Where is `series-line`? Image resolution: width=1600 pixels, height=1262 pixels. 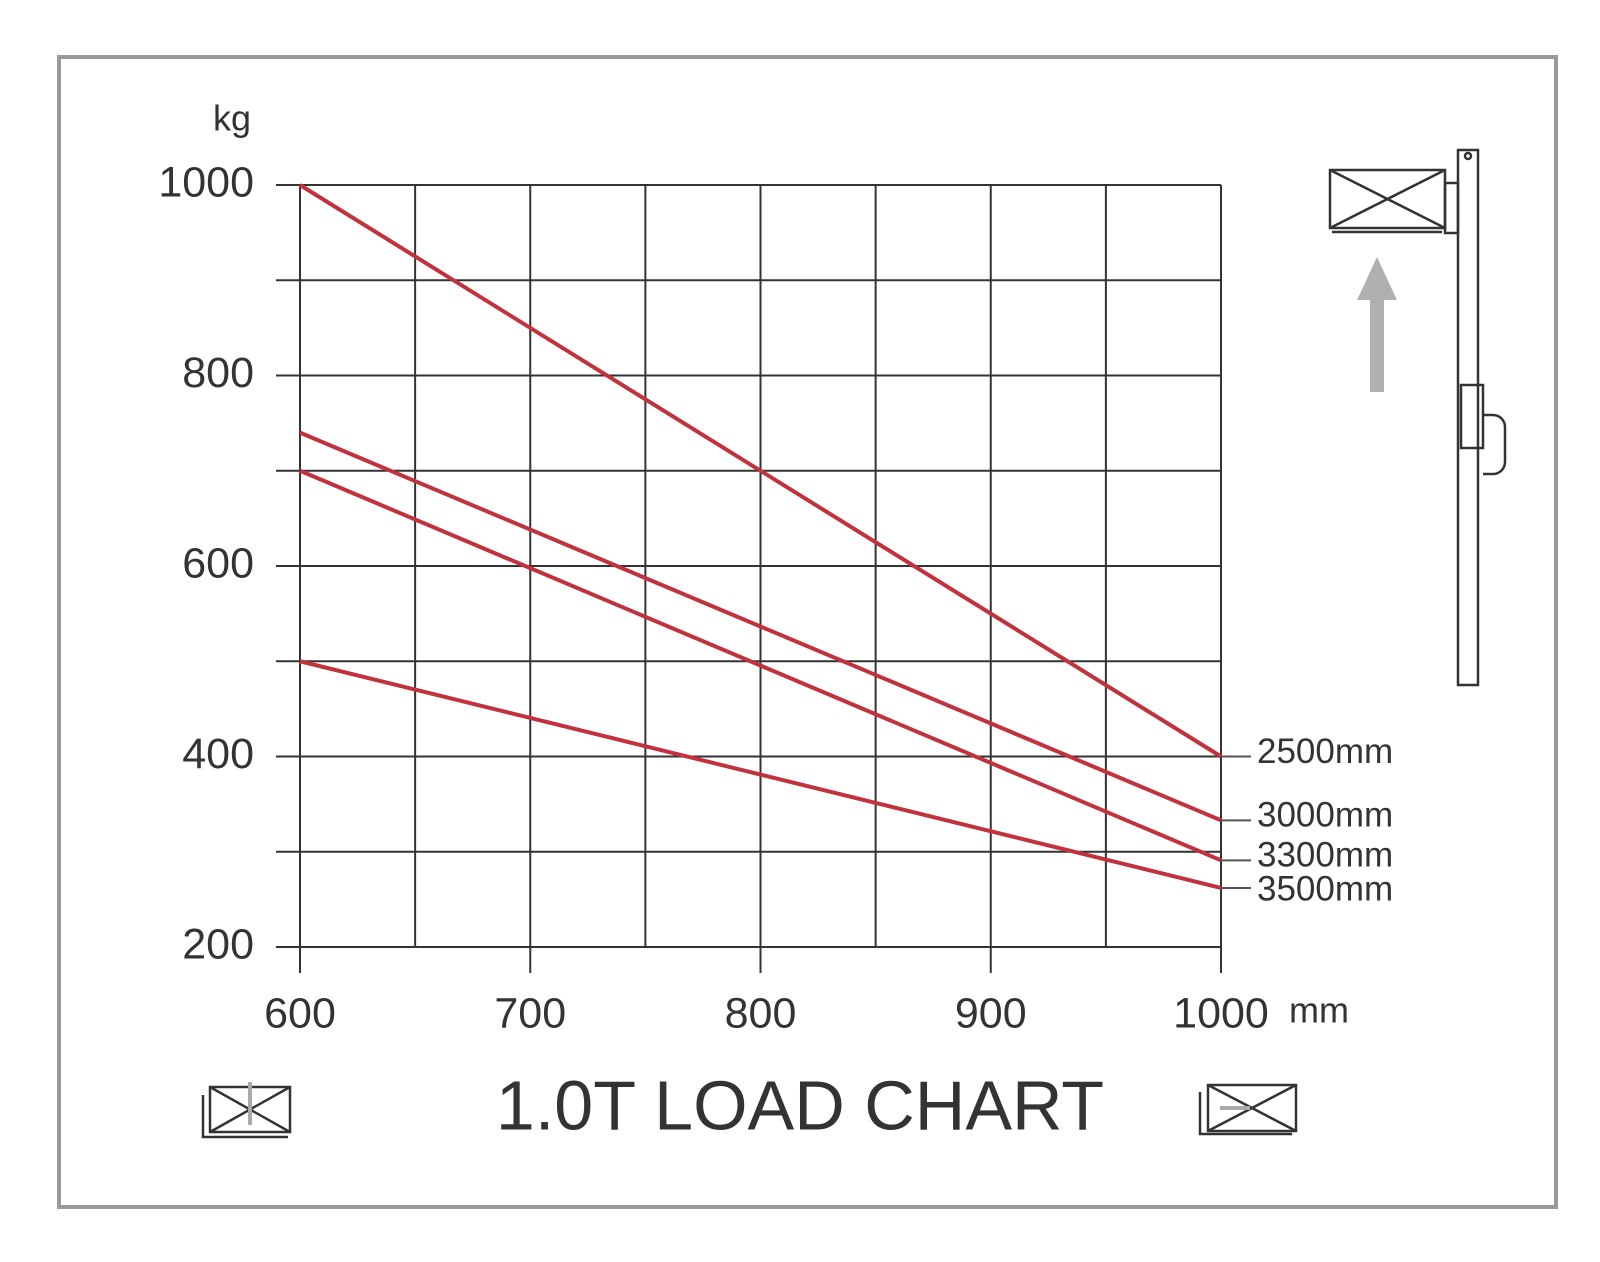
series-line is located at coordinates (760, 774).